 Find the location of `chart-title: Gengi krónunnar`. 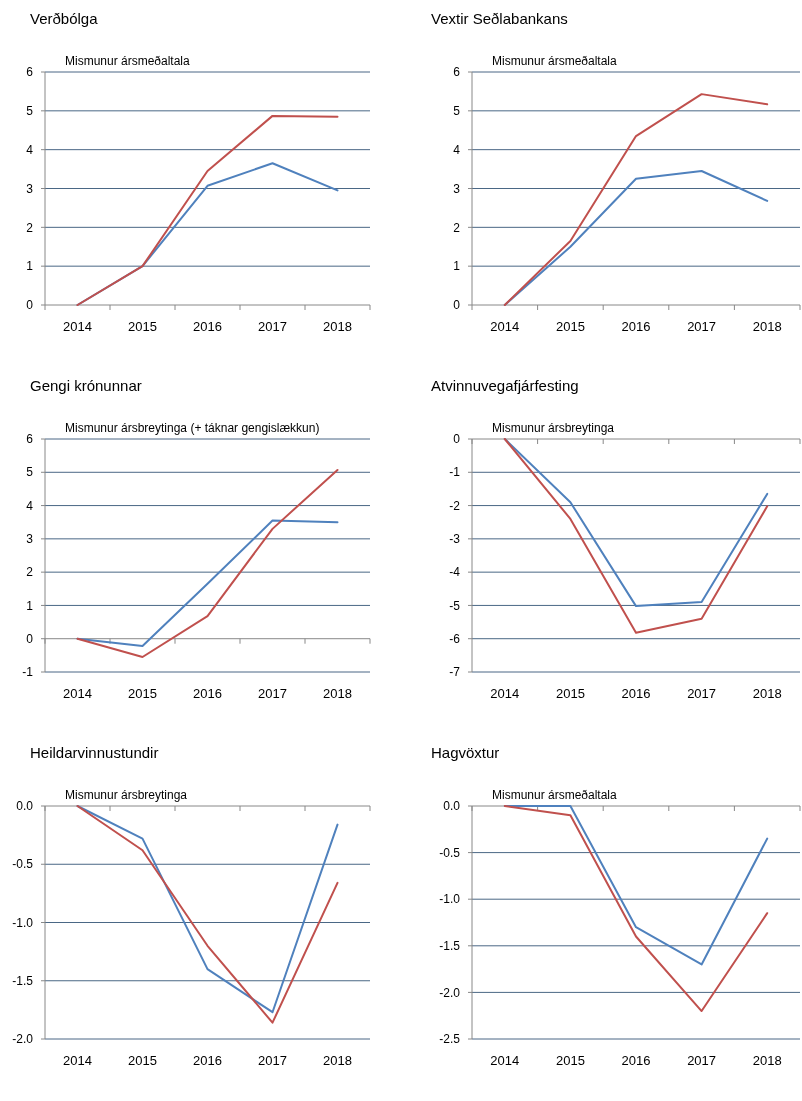

chart-title: Gengi krónunnar is located at coordinates (86, 385).